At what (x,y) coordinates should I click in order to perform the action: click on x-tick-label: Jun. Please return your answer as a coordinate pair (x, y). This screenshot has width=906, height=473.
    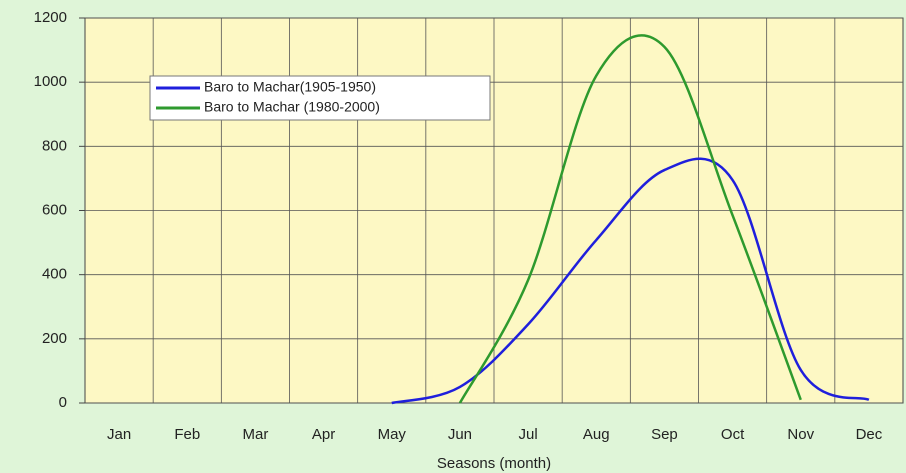
    Looking at the image, I should click on (460, 434).